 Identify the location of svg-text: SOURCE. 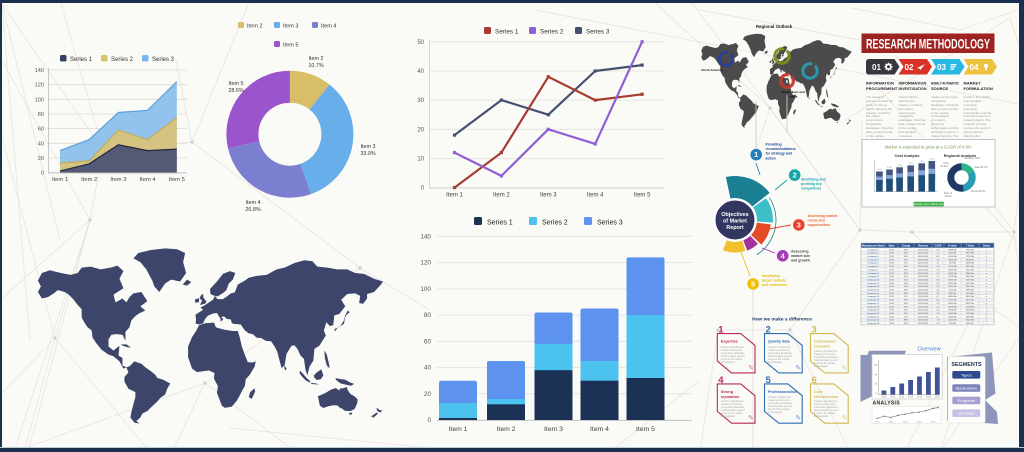
(939, 88).